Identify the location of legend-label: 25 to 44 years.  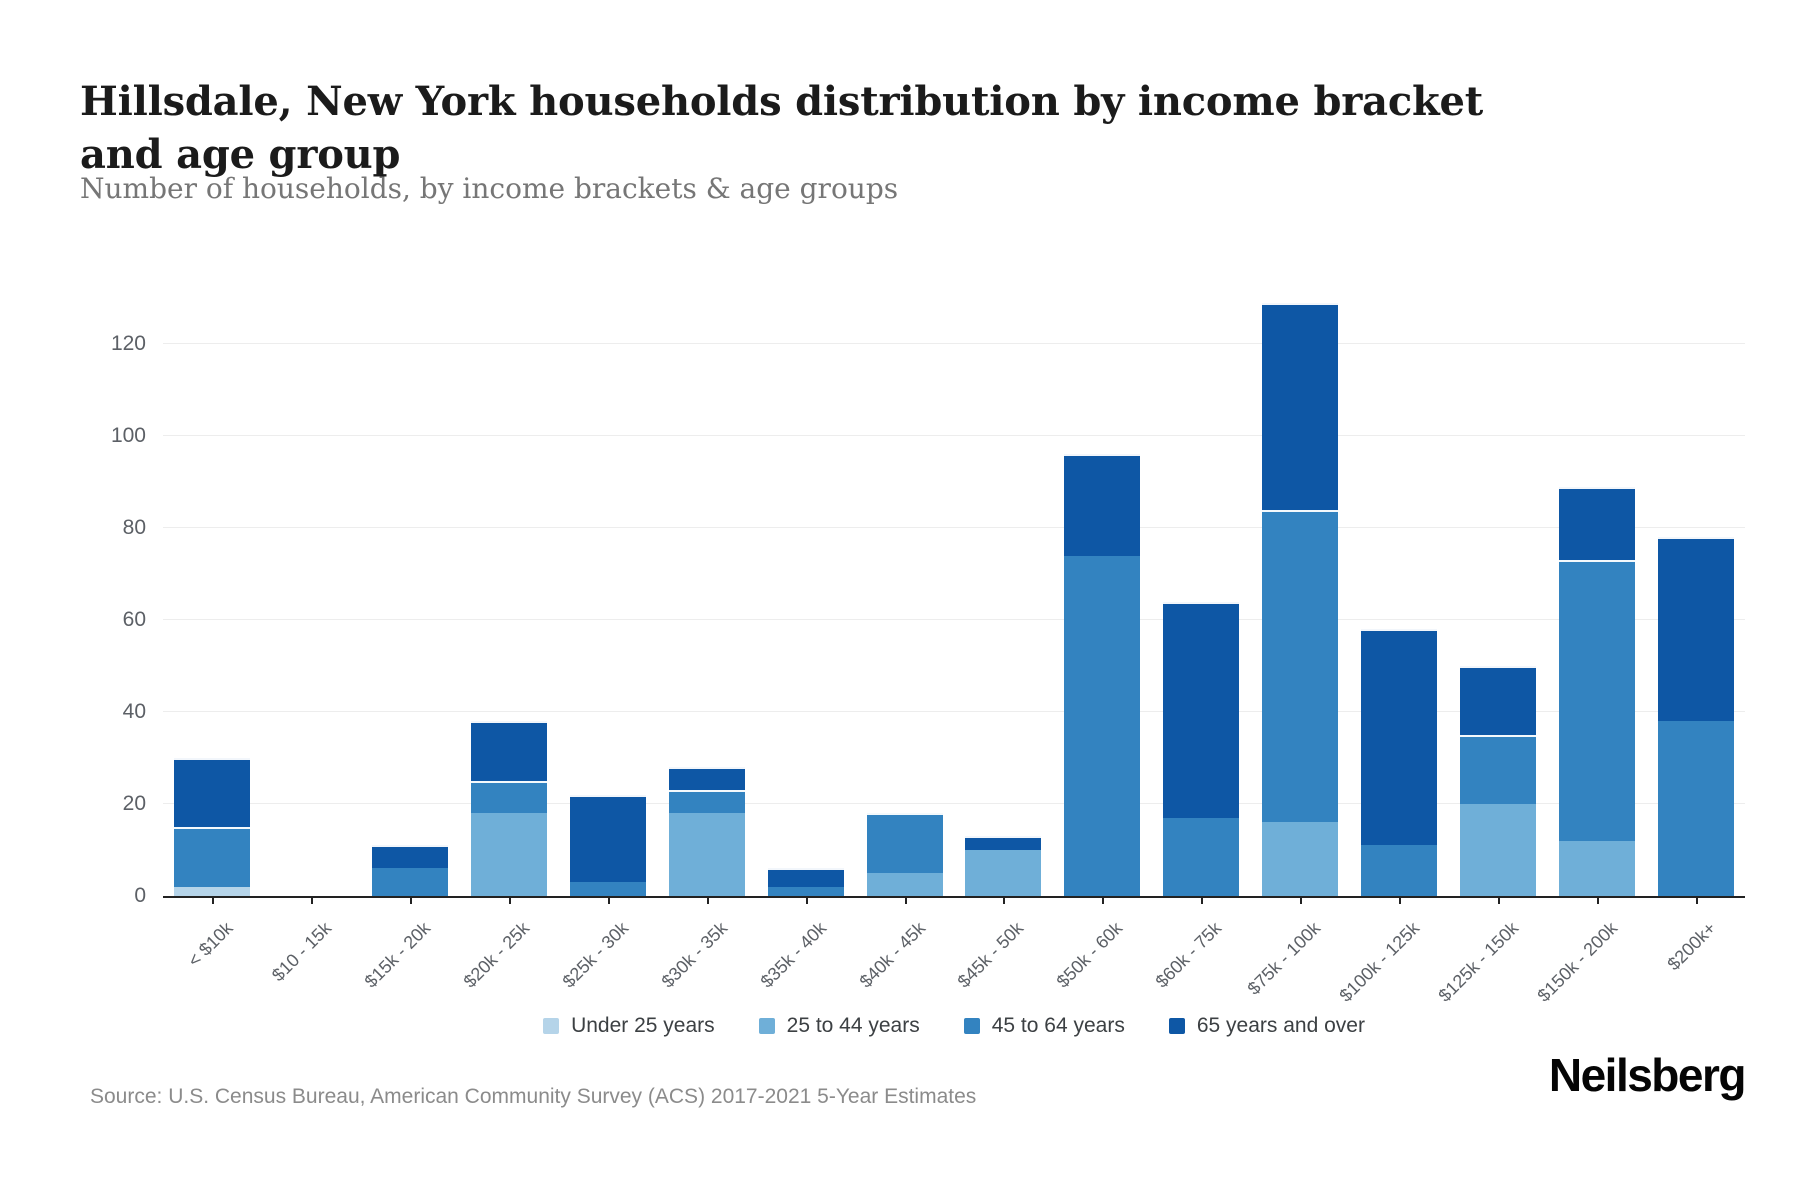
(853, 1025).